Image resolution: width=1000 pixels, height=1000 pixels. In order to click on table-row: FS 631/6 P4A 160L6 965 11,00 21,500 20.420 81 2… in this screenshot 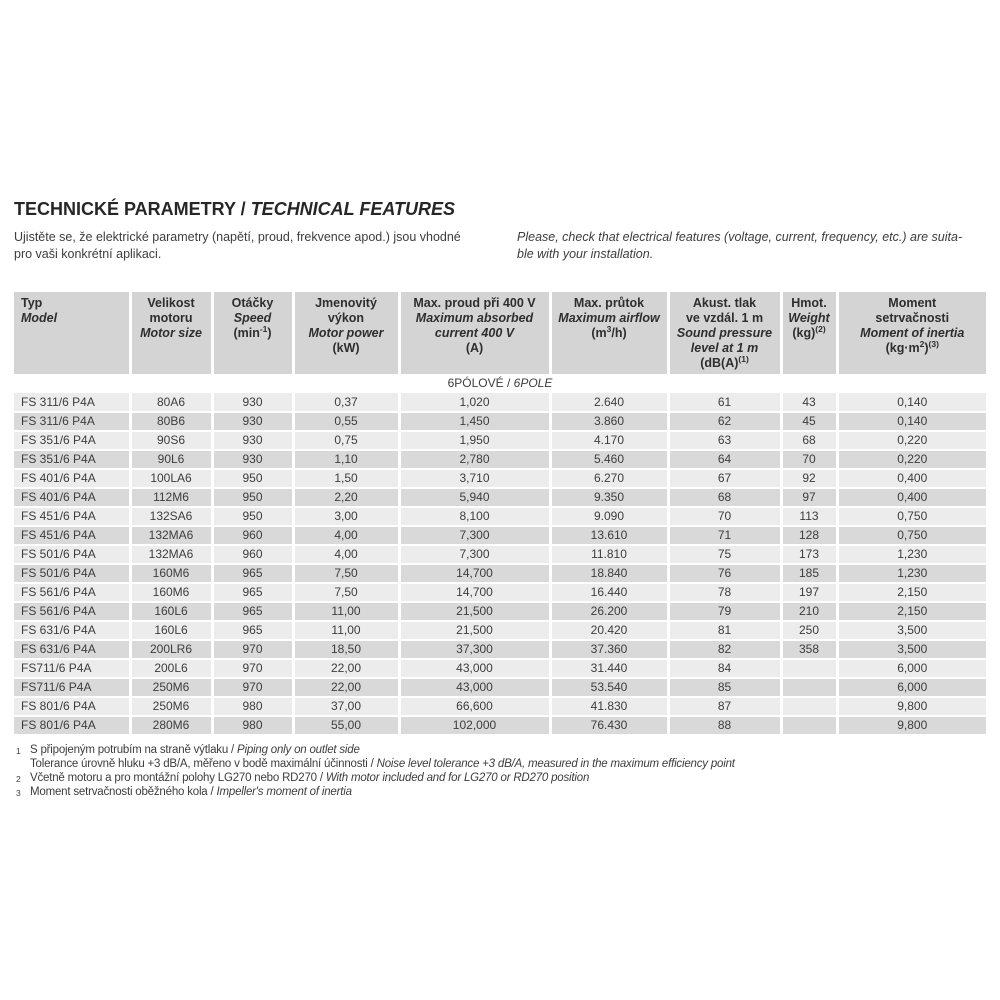, I will do `click(500, 631)`.